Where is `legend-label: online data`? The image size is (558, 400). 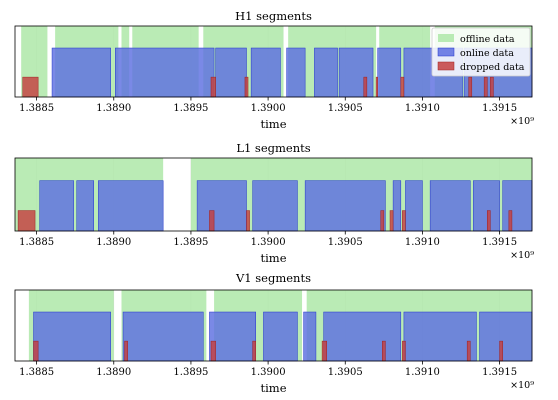
legend-label: online data is located at coordinates (487, 53).